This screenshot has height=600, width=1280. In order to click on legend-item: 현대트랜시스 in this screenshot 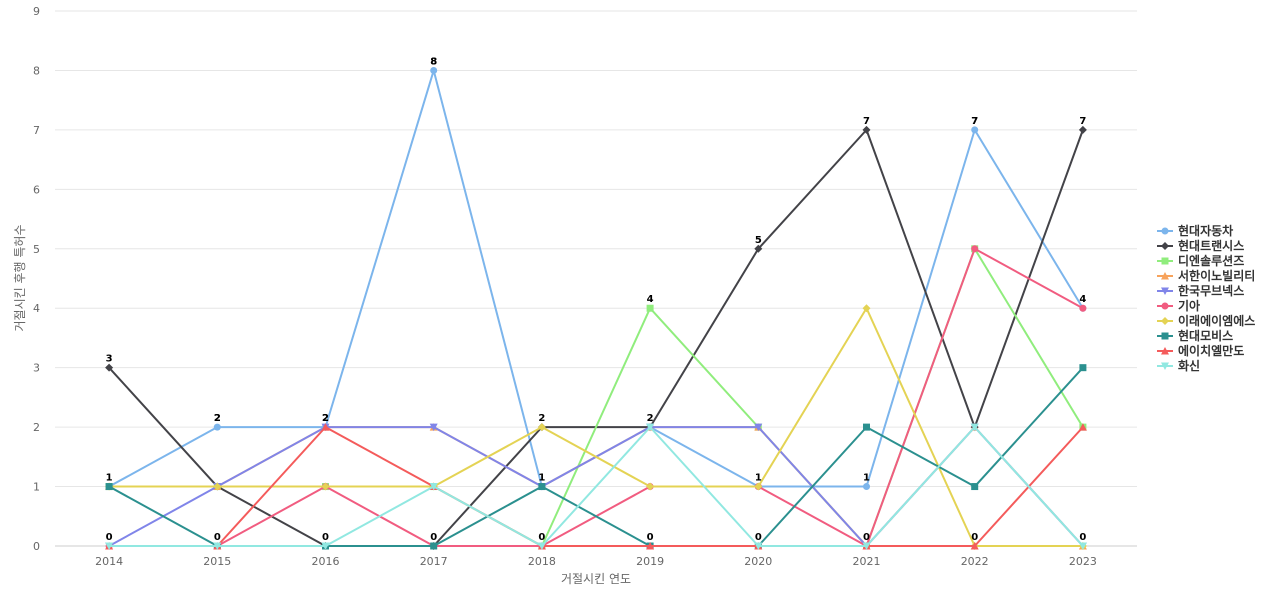, I will do `click(1200, 245)`.